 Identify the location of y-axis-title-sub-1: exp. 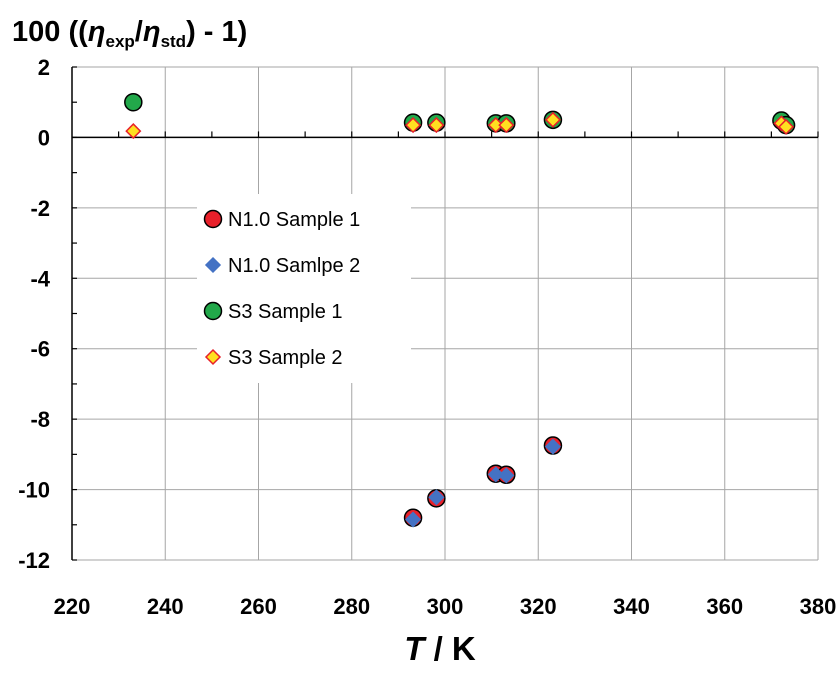
(119, 41).